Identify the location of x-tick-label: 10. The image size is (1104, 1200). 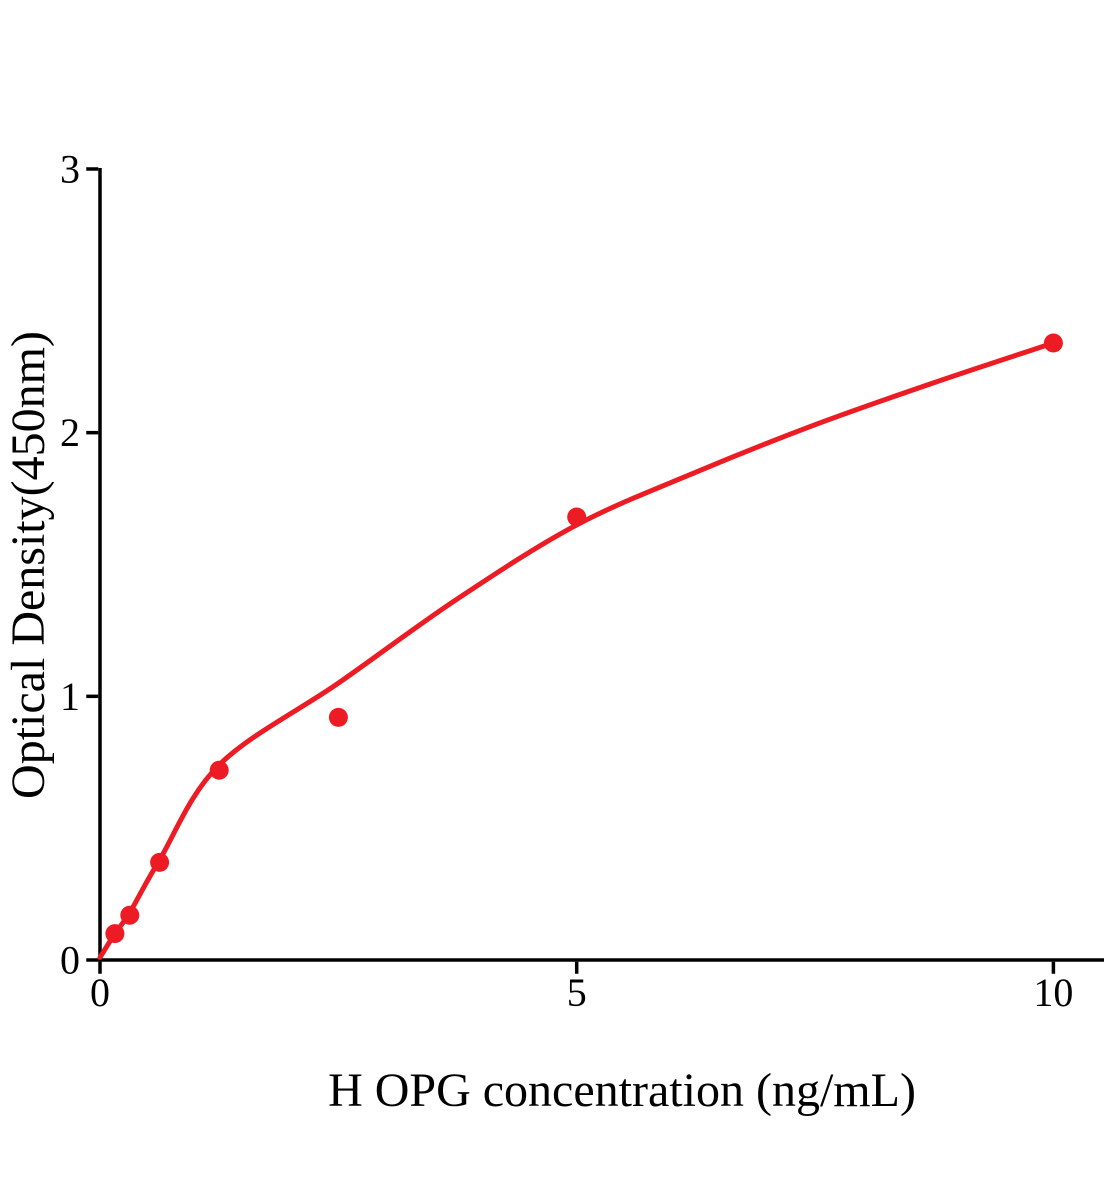
(1053, 992).